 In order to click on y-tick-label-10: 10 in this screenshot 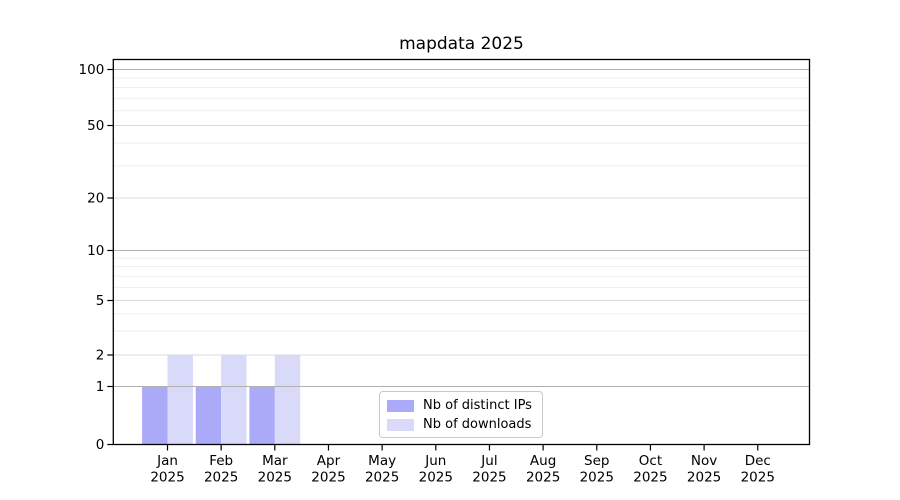, I will do `click(95, 251)`.